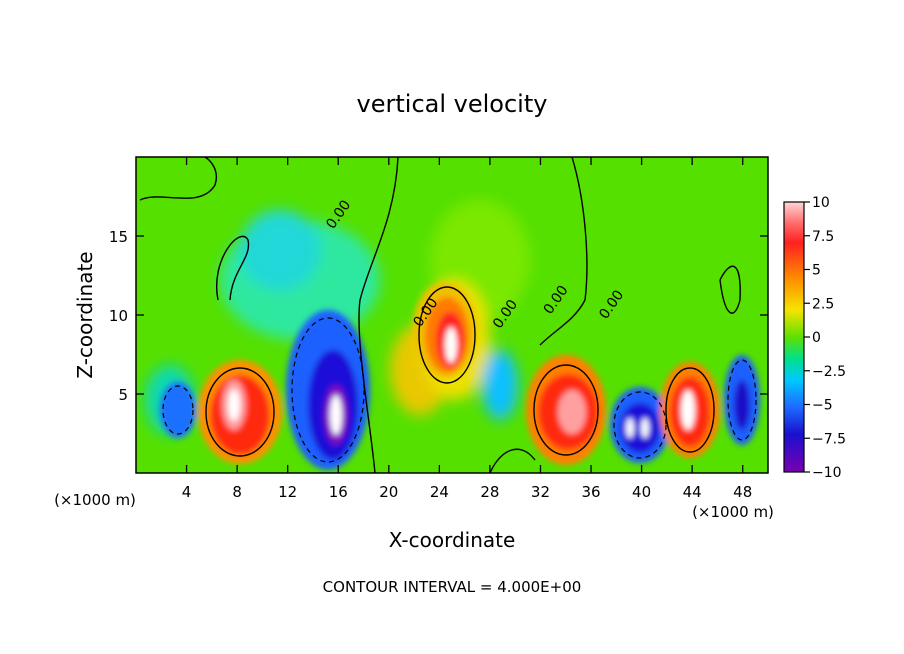 The image size is (904, 654). I want to click on x-tick-label: 12, so click(287, 492).